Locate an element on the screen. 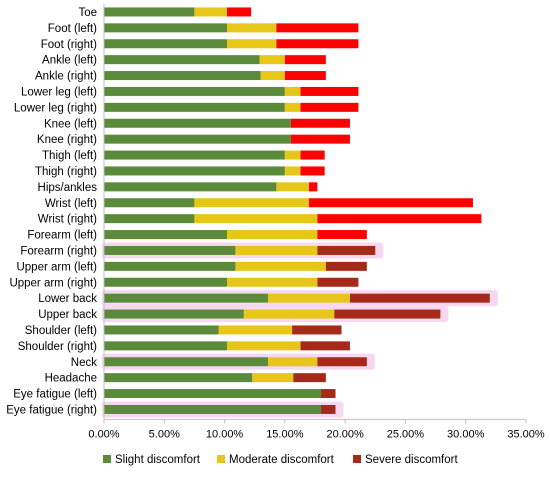 This screenshot has width=550, height=481. category-label: Thigh (right) is located at coordinates (66, 172).